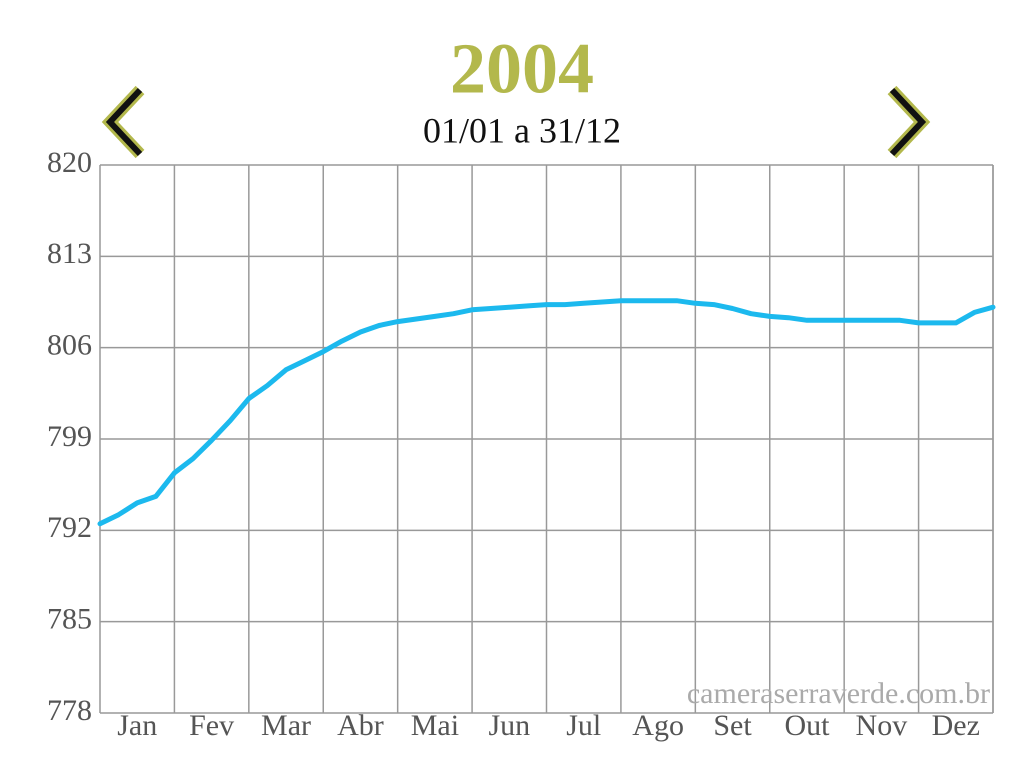  Describe the element at coordinates (69, 527) in the screenshot. I see `y-tick-label: 792` at that location.